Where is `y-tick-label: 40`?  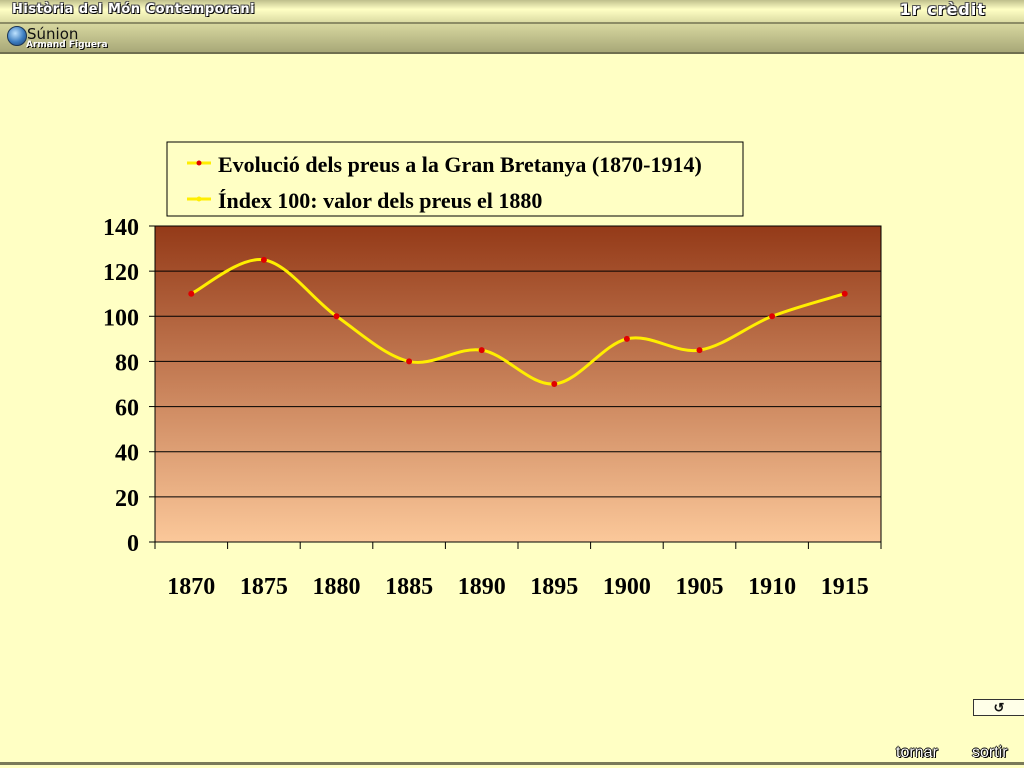 y-tick-label: 40 is located at coordinates (127, 454).